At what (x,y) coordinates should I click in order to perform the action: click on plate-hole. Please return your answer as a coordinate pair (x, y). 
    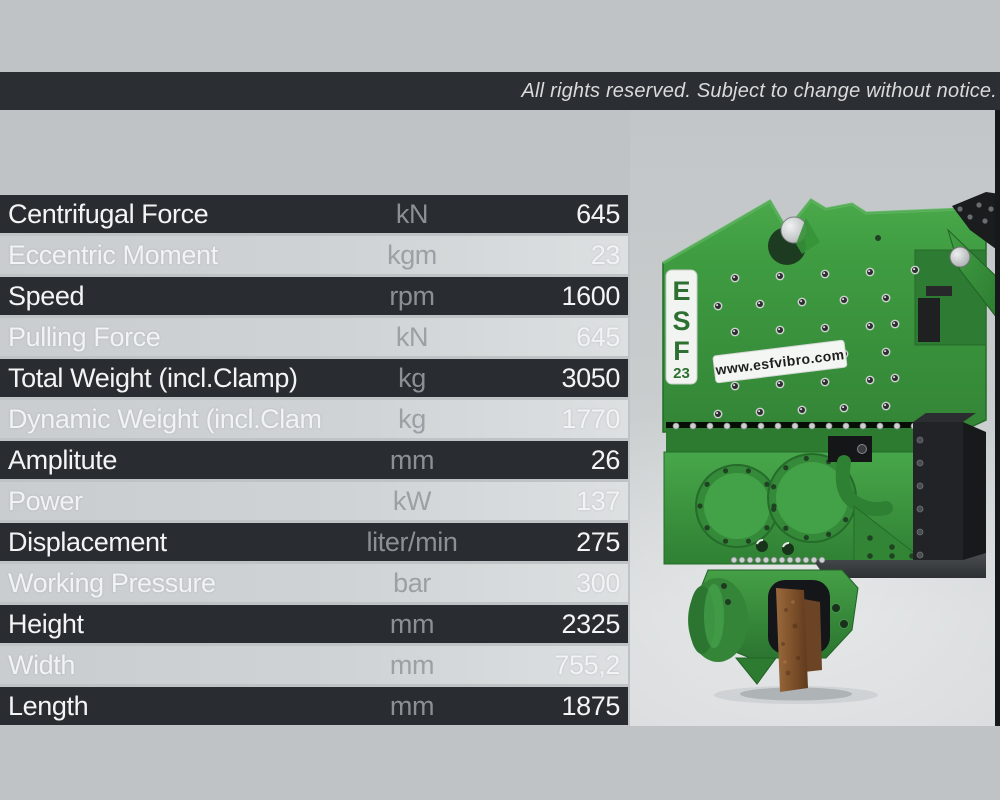
    Looking at the image, I should click on (878, 238).